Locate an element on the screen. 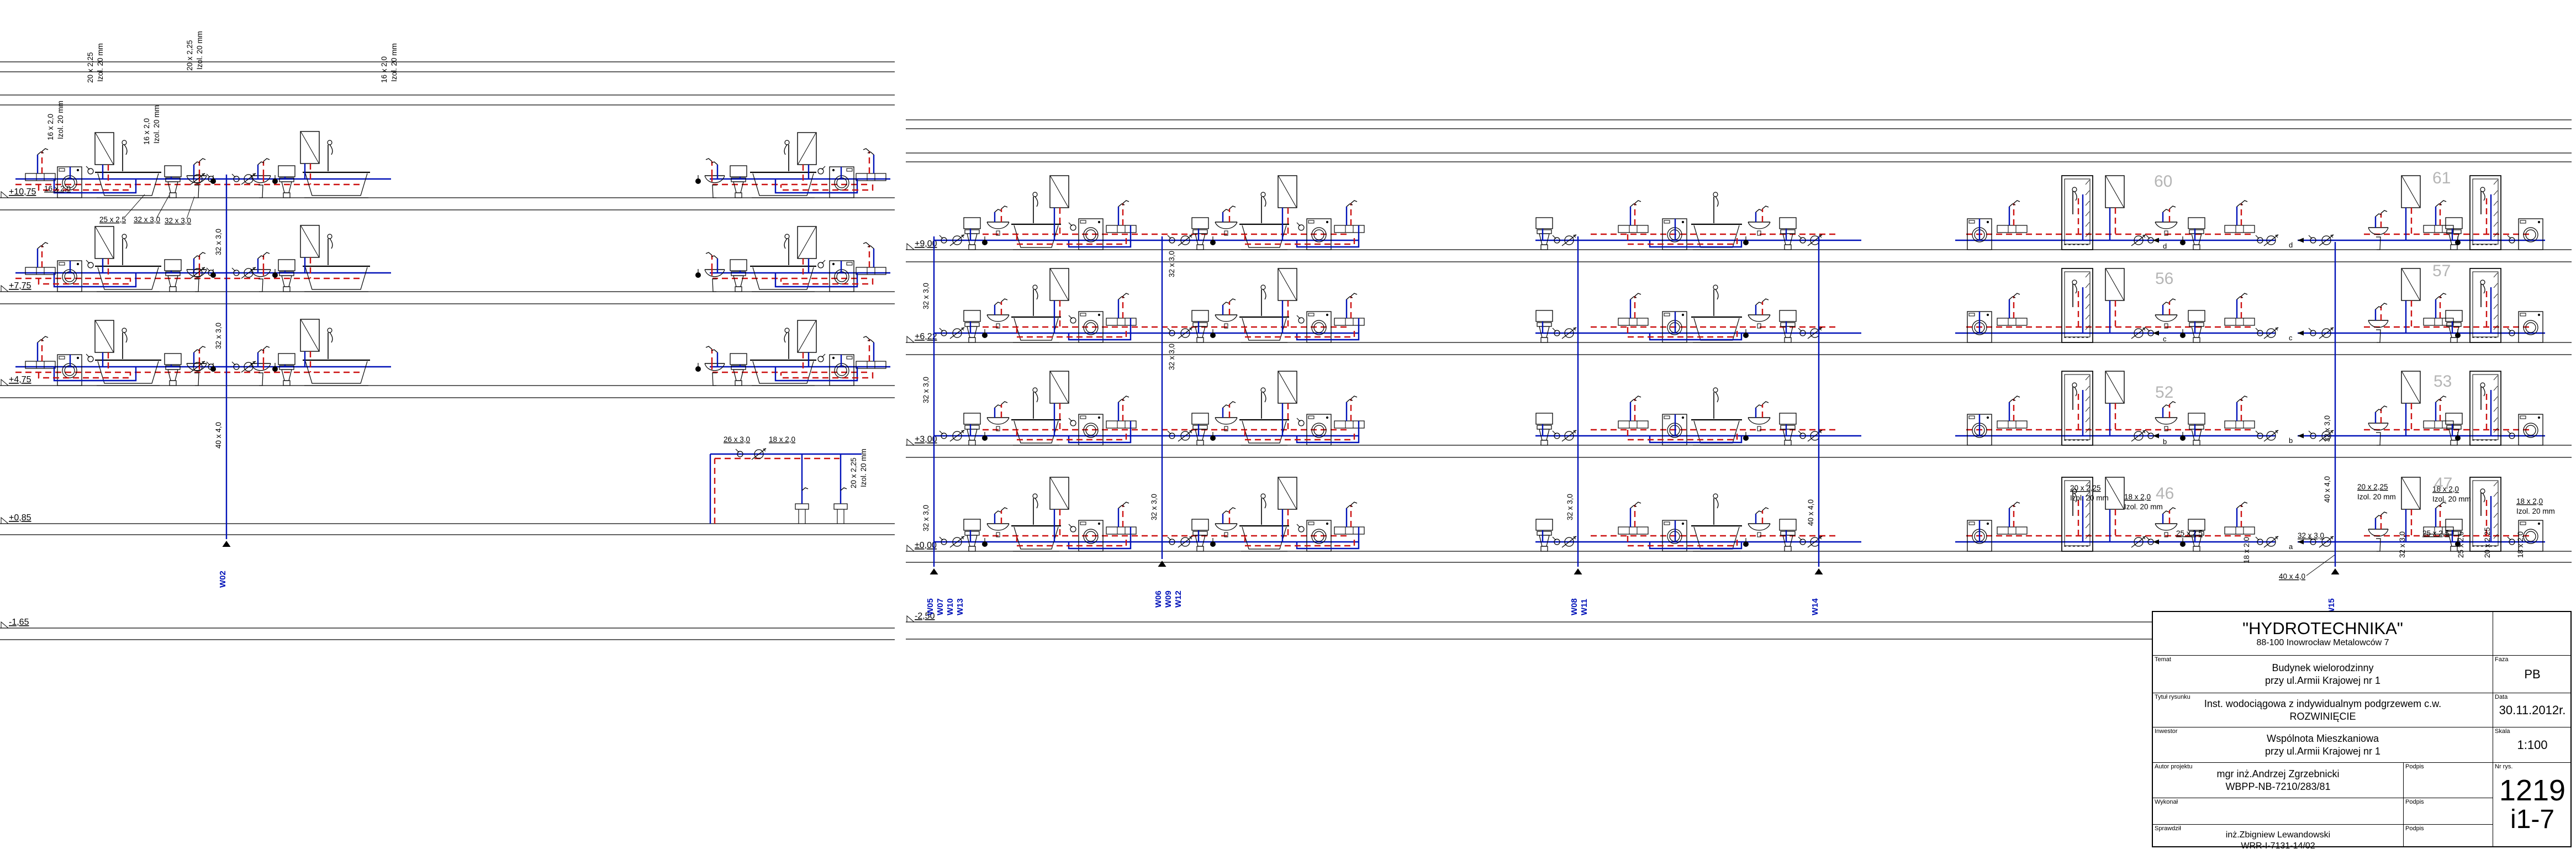 The height and width of the screenshot is (849, 2576). apartment-number: 46 is located at coordinates (2165, 493).